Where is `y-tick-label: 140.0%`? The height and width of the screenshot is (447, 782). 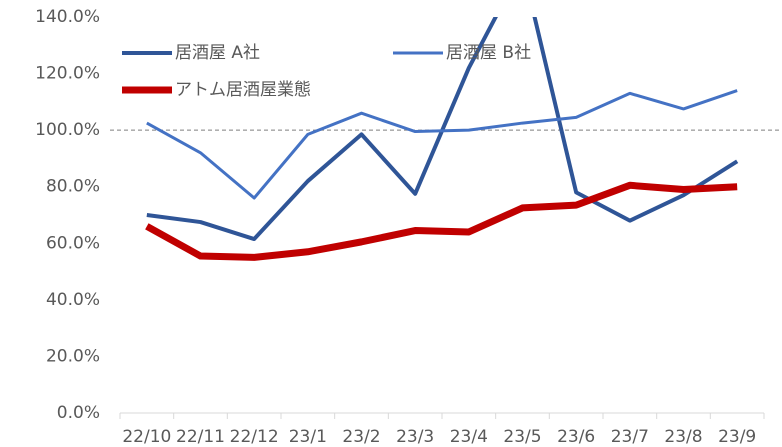 y-tick-label: 140.0% is located at coordinates (67, 17).